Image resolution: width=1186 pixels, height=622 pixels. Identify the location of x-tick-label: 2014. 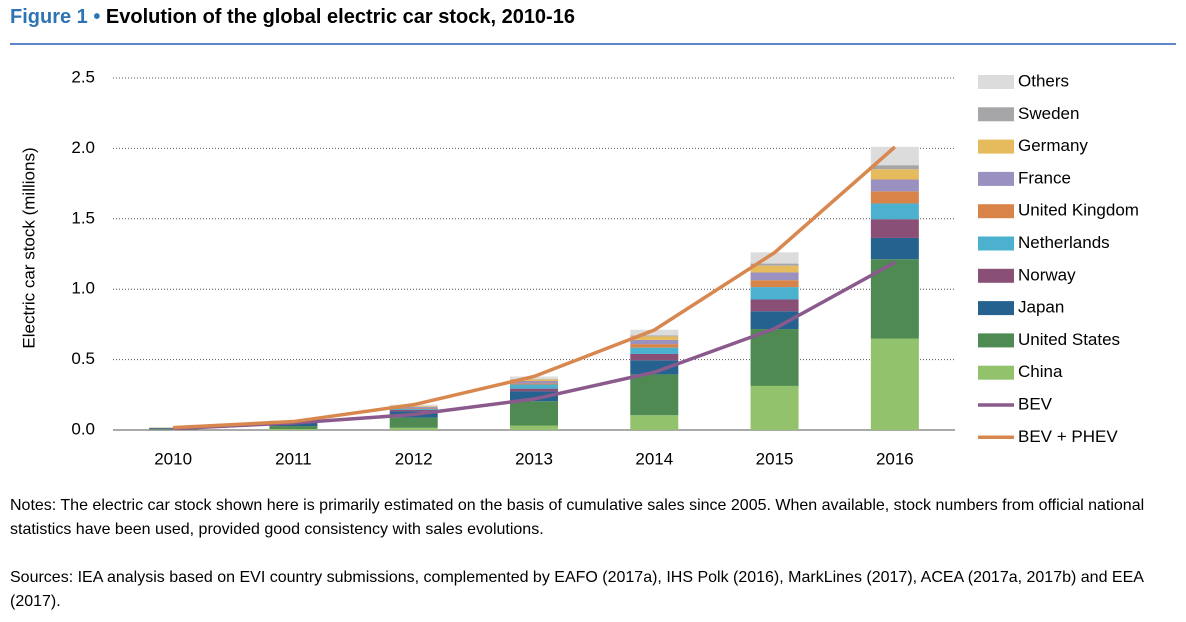
(654, 458).